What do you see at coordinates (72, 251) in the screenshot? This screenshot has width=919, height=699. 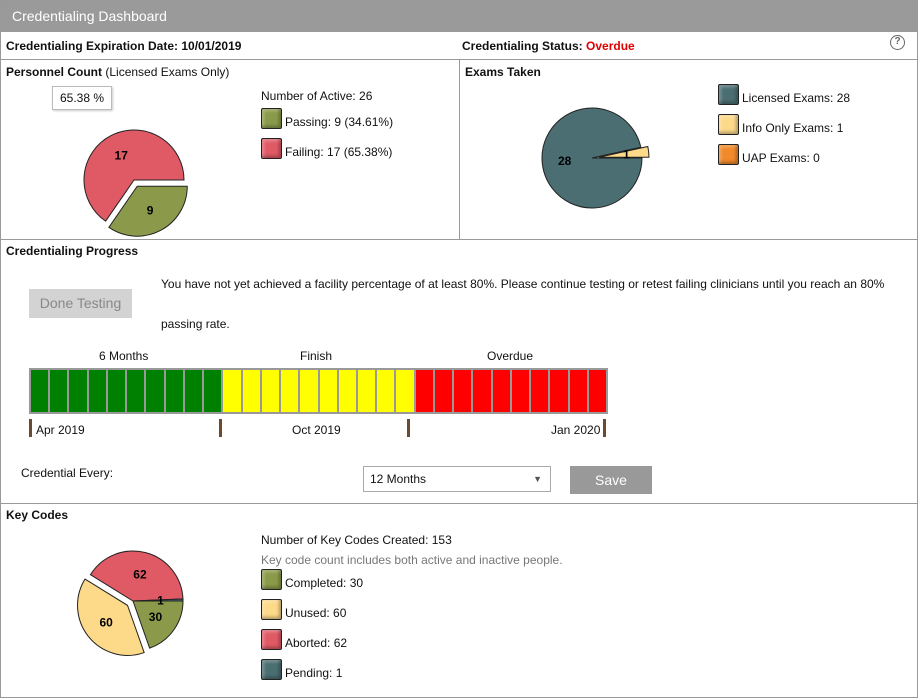 I see `progress-title: Credentialing Progress` at bounding box center [72, 251].